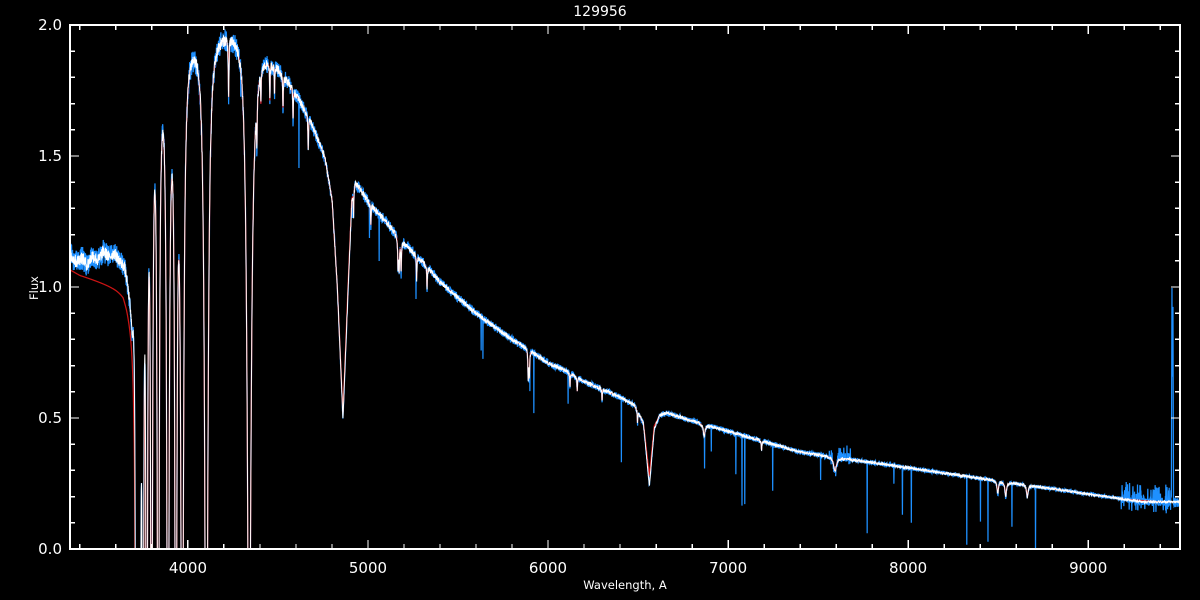 Image resolution: width=1200 pixels, height=600 pixels. What do you see at coordinates (625, 585) in the screenshot?
I see `x-axis-label: Wavelength, A` at bounding box center [625, 585].